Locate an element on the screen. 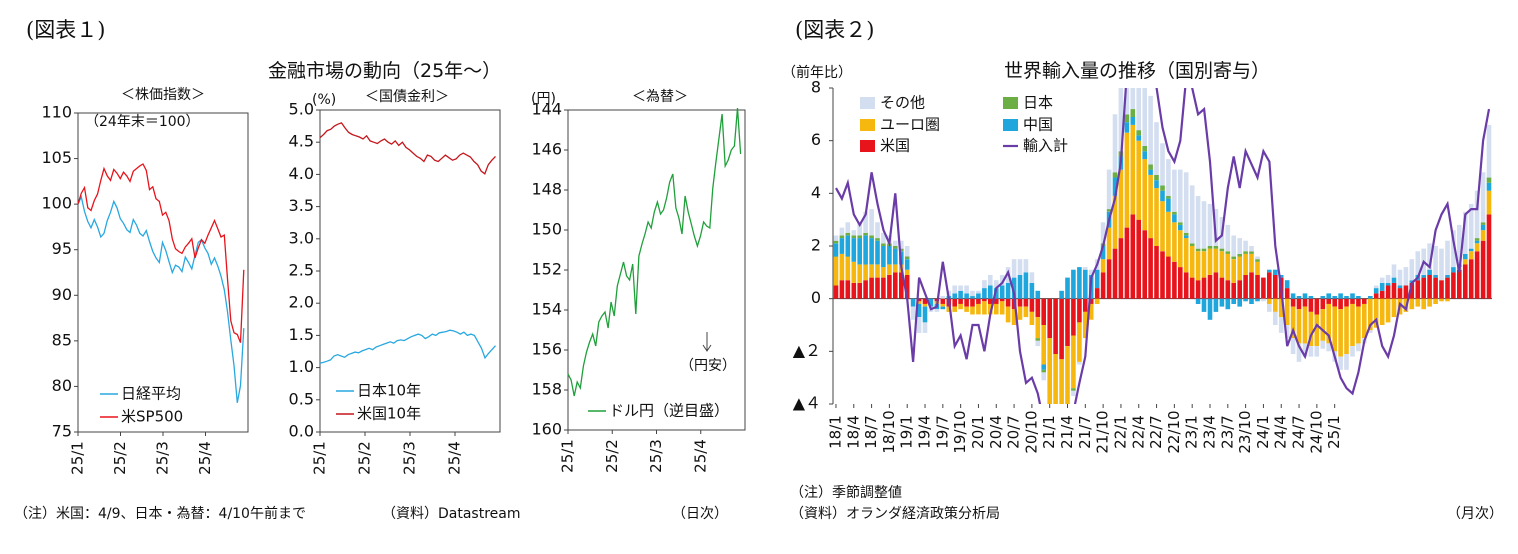 The height and width of the screenshot is (554, 1518). y-tick-label: 0 is located at coordinates (816, 297).